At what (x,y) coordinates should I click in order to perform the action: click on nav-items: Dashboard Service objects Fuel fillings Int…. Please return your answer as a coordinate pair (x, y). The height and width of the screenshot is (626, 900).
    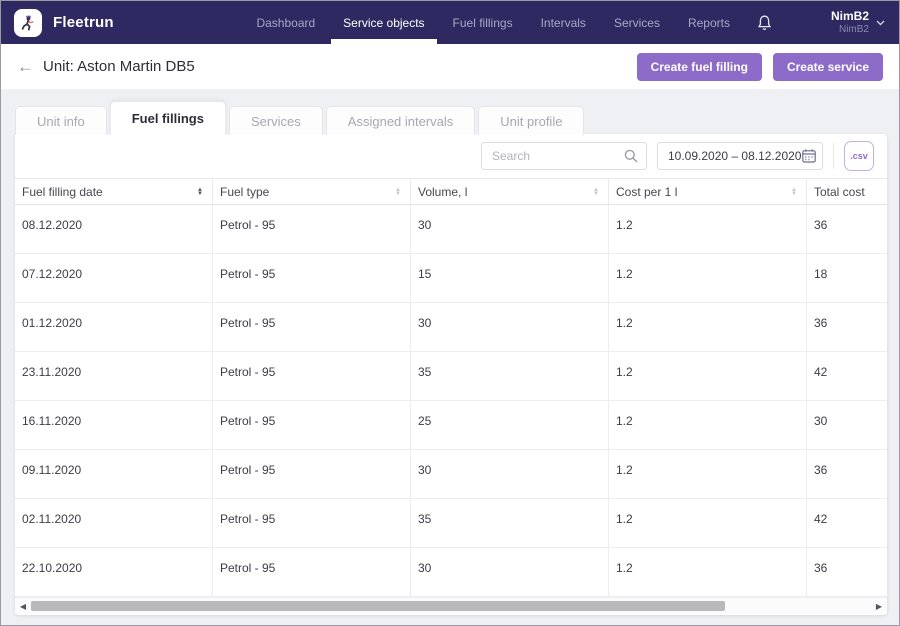
    Looking at the image, I should click on (493, 22).